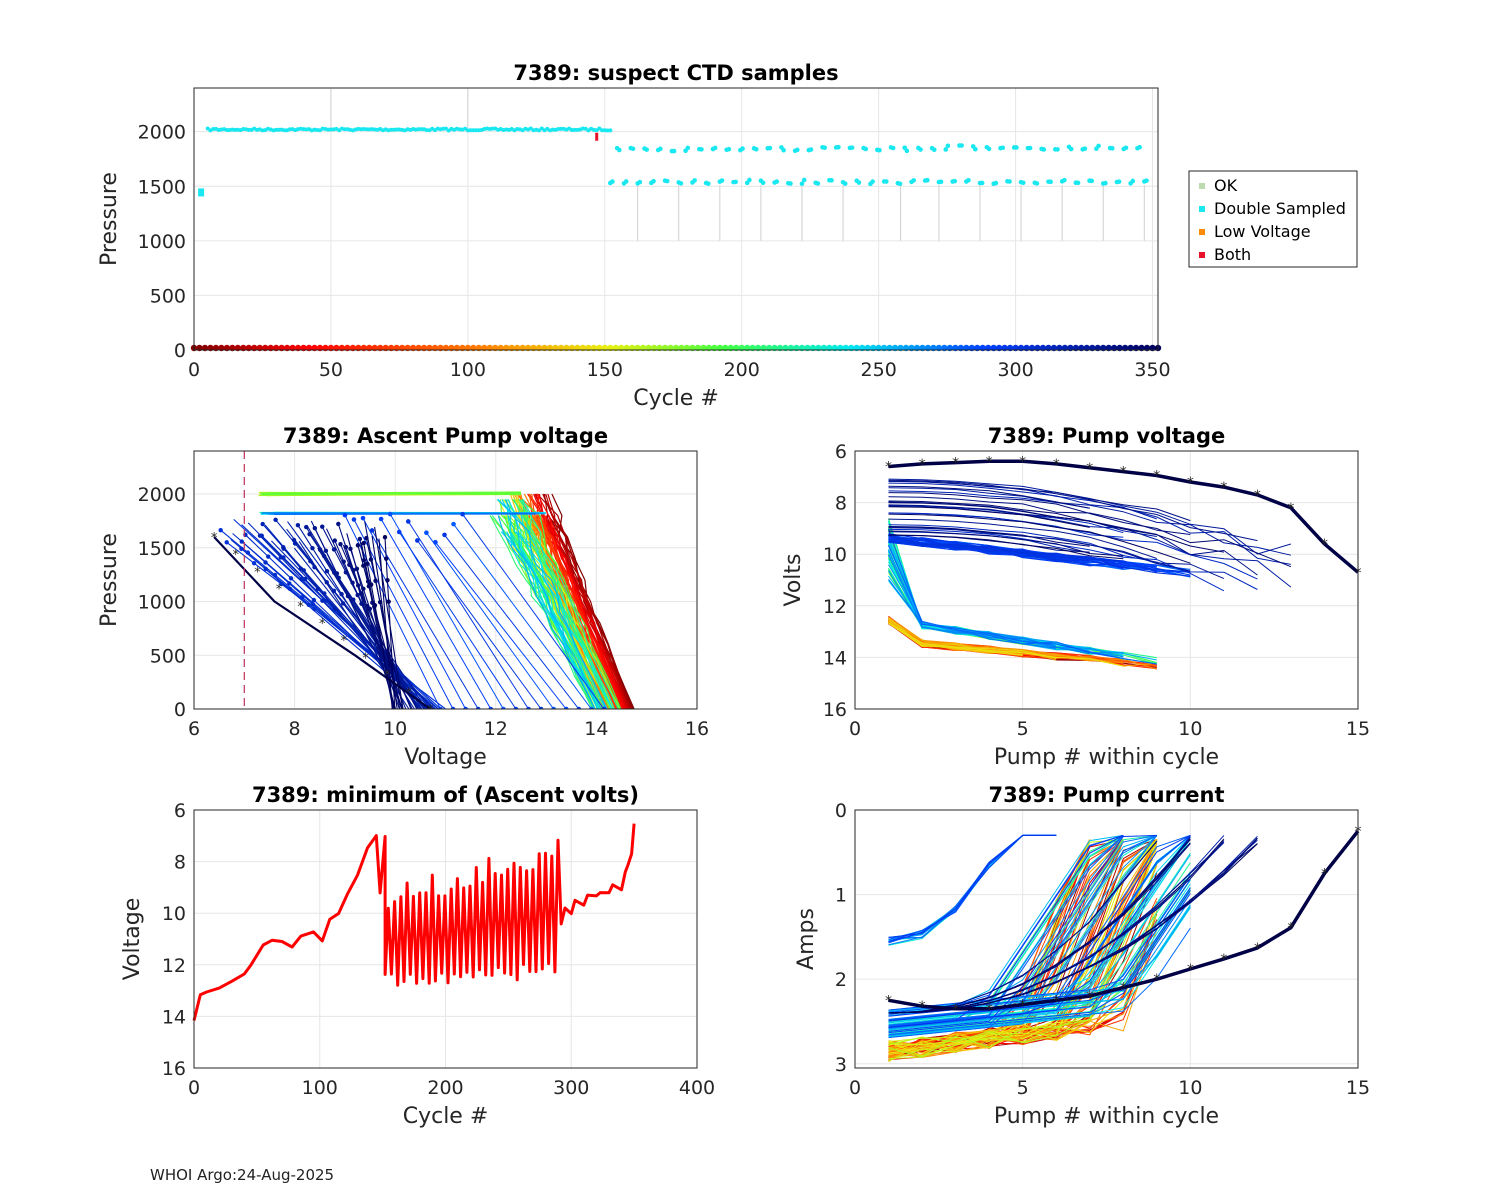  I want to click on y-tick-label: 10, so click(835, 555).